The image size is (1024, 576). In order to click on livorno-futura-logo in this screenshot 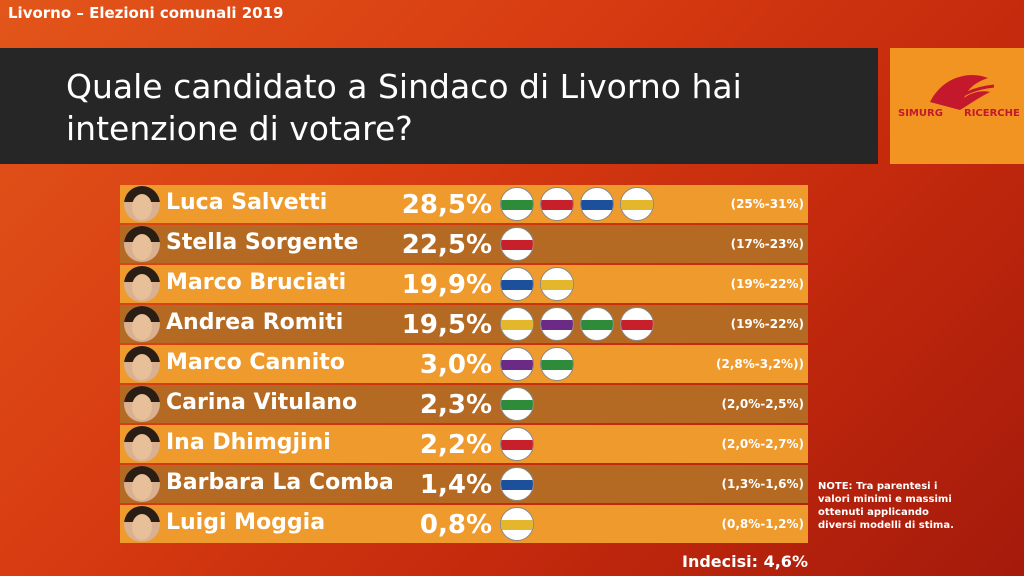, I will do `click(557, 204)`.